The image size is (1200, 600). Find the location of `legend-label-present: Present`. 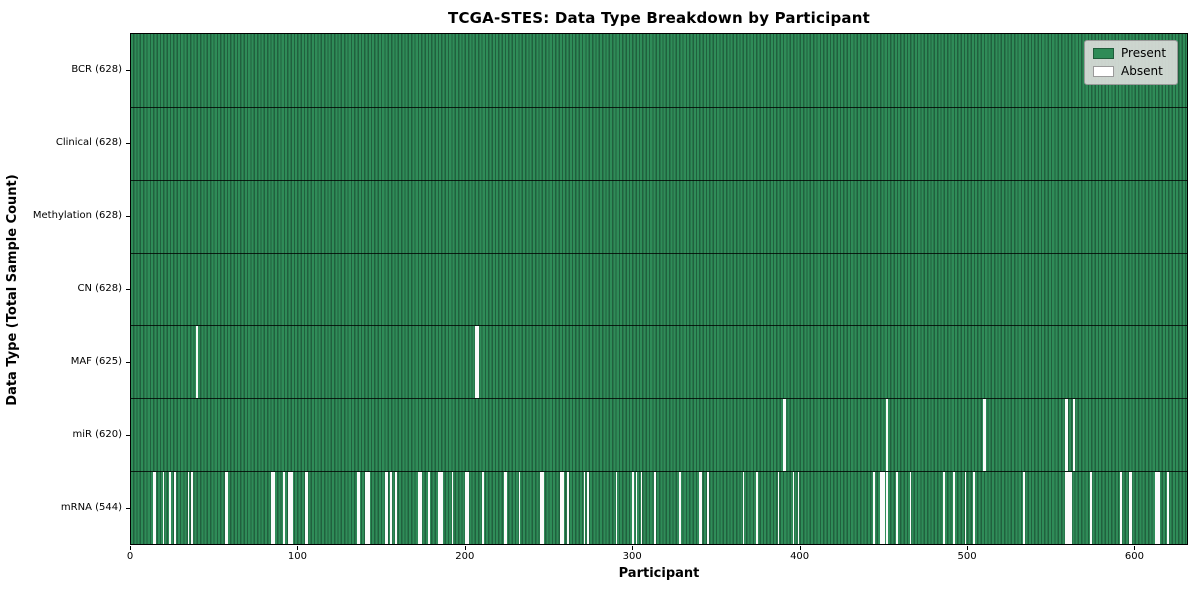

legend-label-present: Present is located at coordinates (1144, 53).